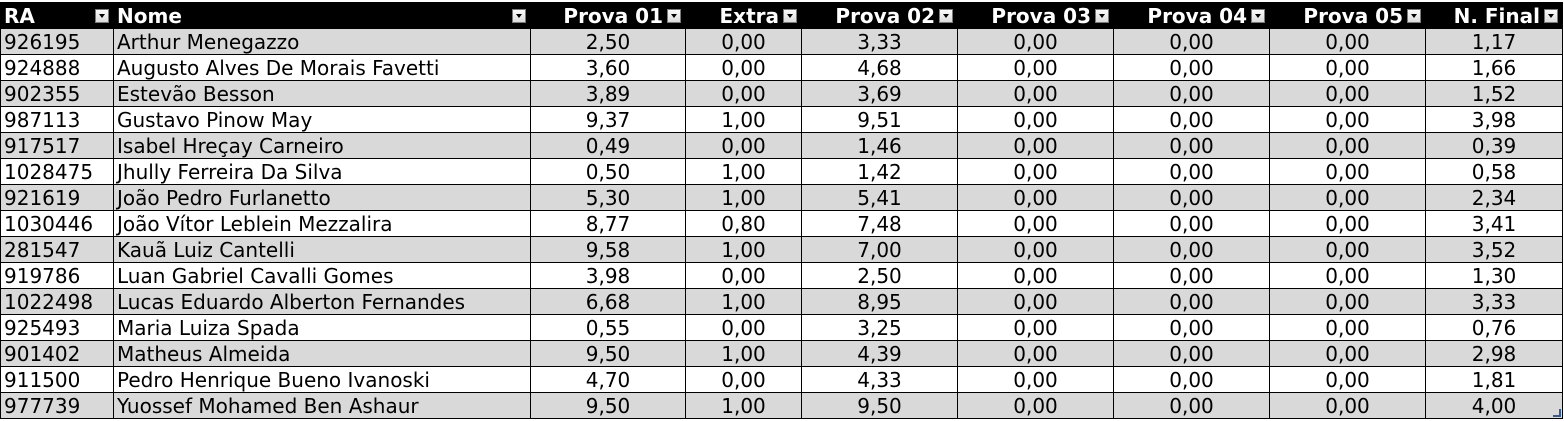  I want to click on cell-ra: 1022498, so click(57, 301).